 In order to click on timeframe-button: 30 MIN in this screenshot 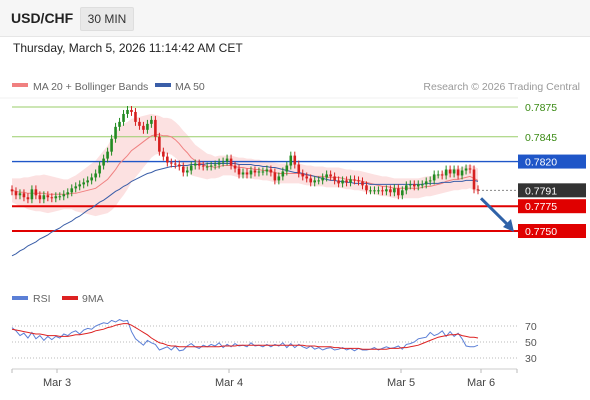, I will do `click(107, 19)`.